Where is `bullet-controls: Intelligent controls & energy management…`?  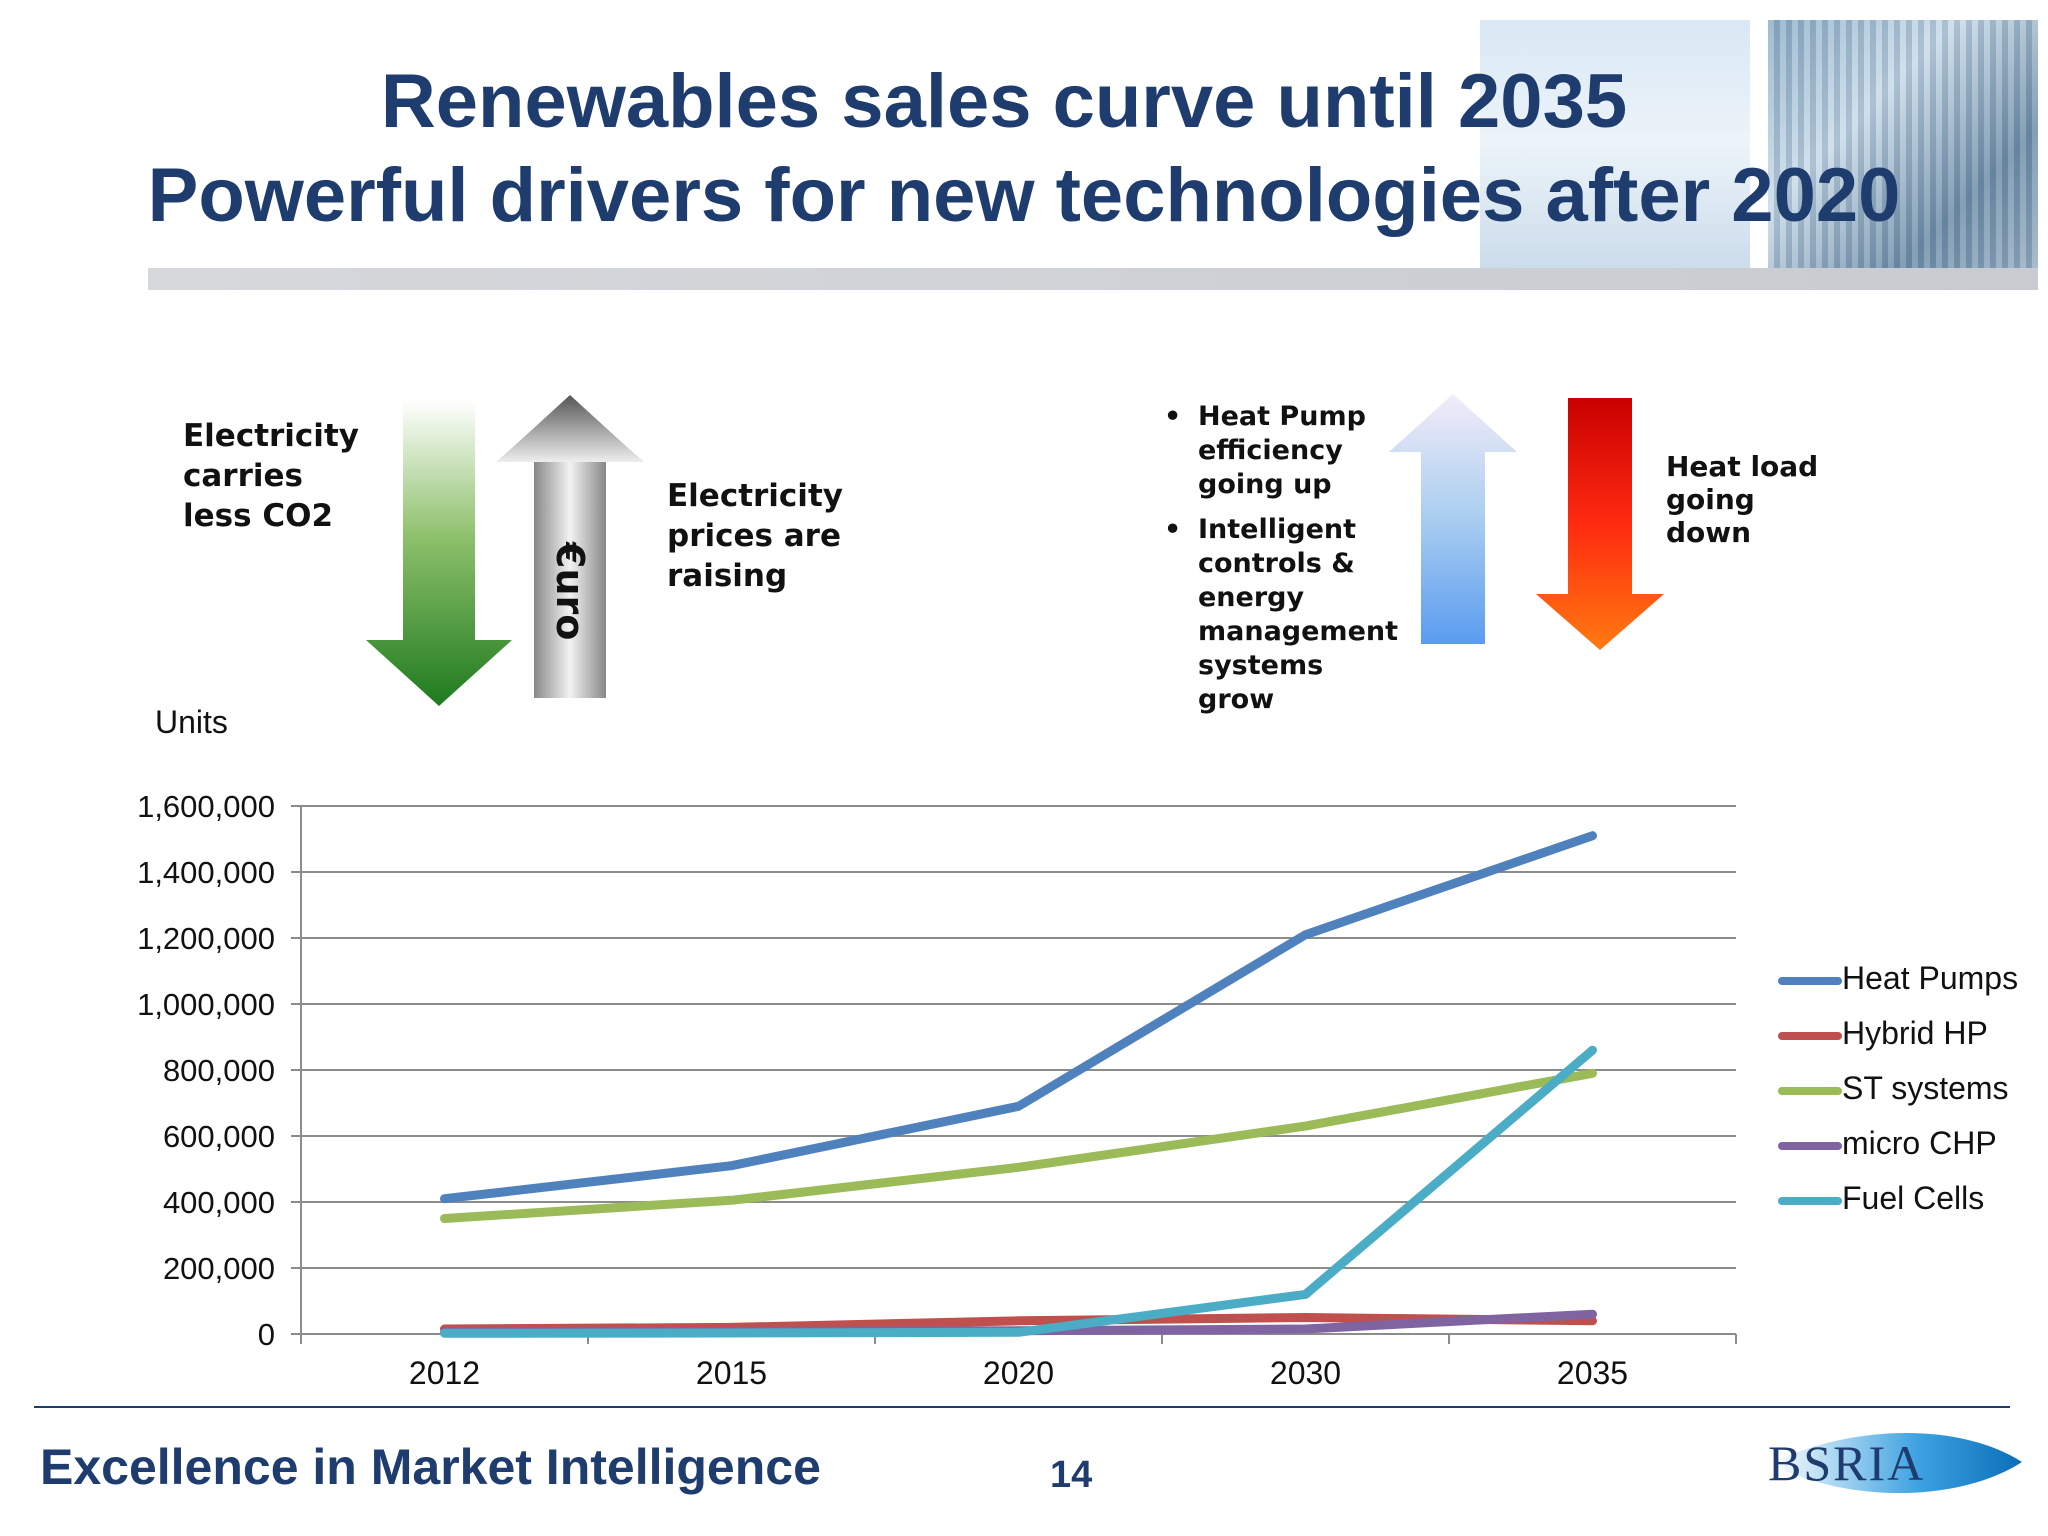 bullet-controls: Intelligent controls & energy management… is located at coordinates (1281, 615).